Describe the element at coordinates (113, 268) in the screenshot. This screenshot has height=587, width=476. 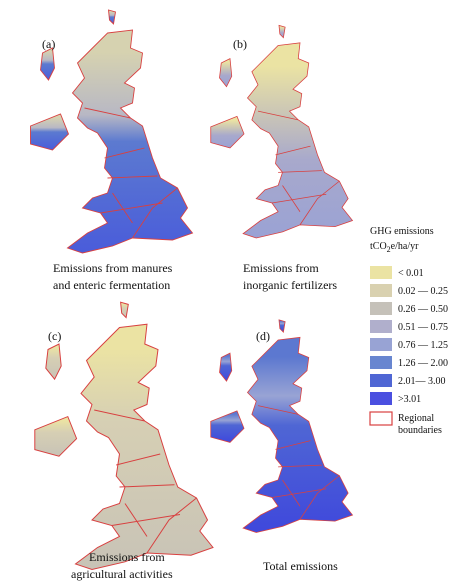
I see `caption: Emissions from manures` at that location.